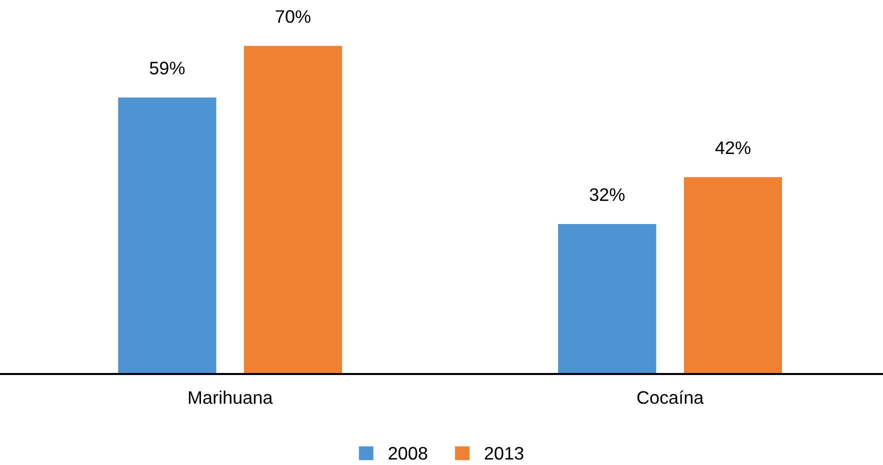 Image resolution: width=883 pixels, height=465 pixels. What do you see at coordinates (607, 195) in the screenshot?
I see `data-label: 32%` at bounding box center [607, 195].